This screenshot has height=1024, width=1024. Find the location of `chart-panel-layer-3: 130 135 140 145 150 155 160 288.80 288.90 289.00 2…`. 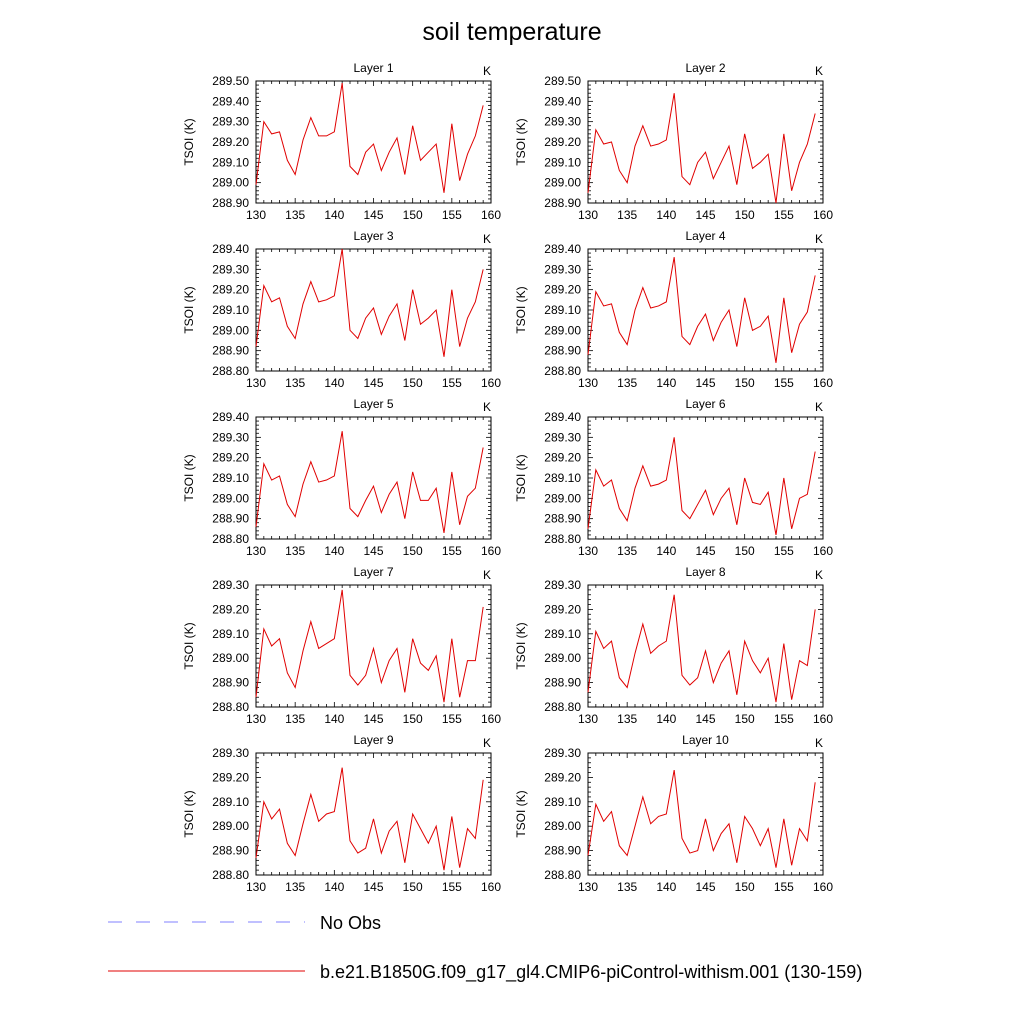

chart-panel-layer-3: 130 135 140 145 150 155 160 288.80 288.90 289.00 2… is located at coordinates (341, 309).